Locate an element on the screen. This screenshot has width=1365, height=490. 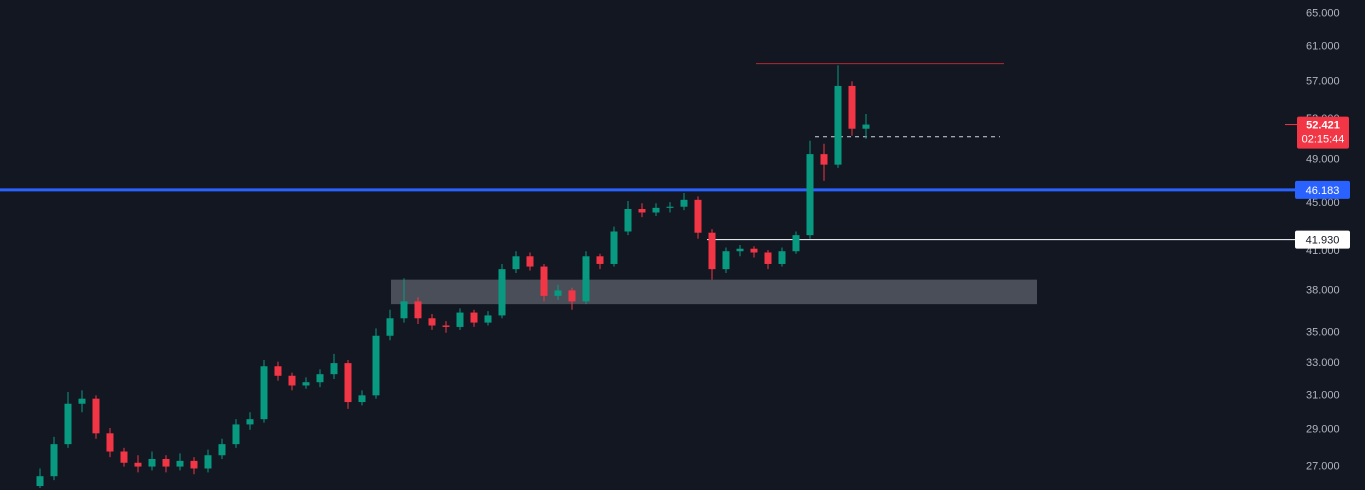
level-label: 41.930 is located at coordinates (1323, 241).